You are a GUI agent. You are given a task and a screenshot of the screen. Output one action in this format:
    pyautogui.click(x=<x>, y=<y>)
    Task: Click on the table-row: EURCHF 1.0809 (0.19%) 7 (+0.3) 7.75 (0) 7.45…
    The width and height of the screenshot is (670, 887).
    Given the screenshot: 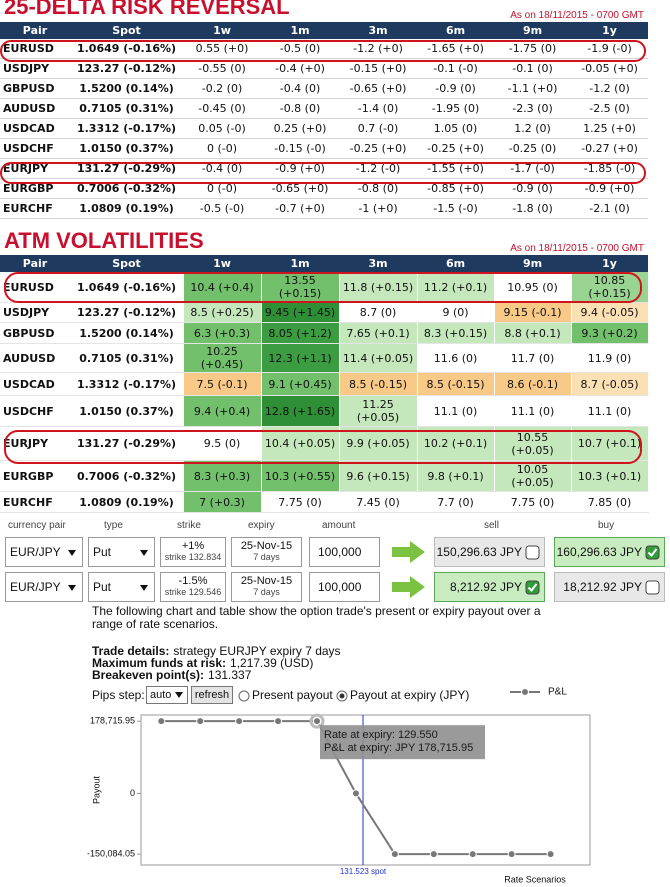 What is the action you would take?
    pyautogui.click(x=324, y=502)
    